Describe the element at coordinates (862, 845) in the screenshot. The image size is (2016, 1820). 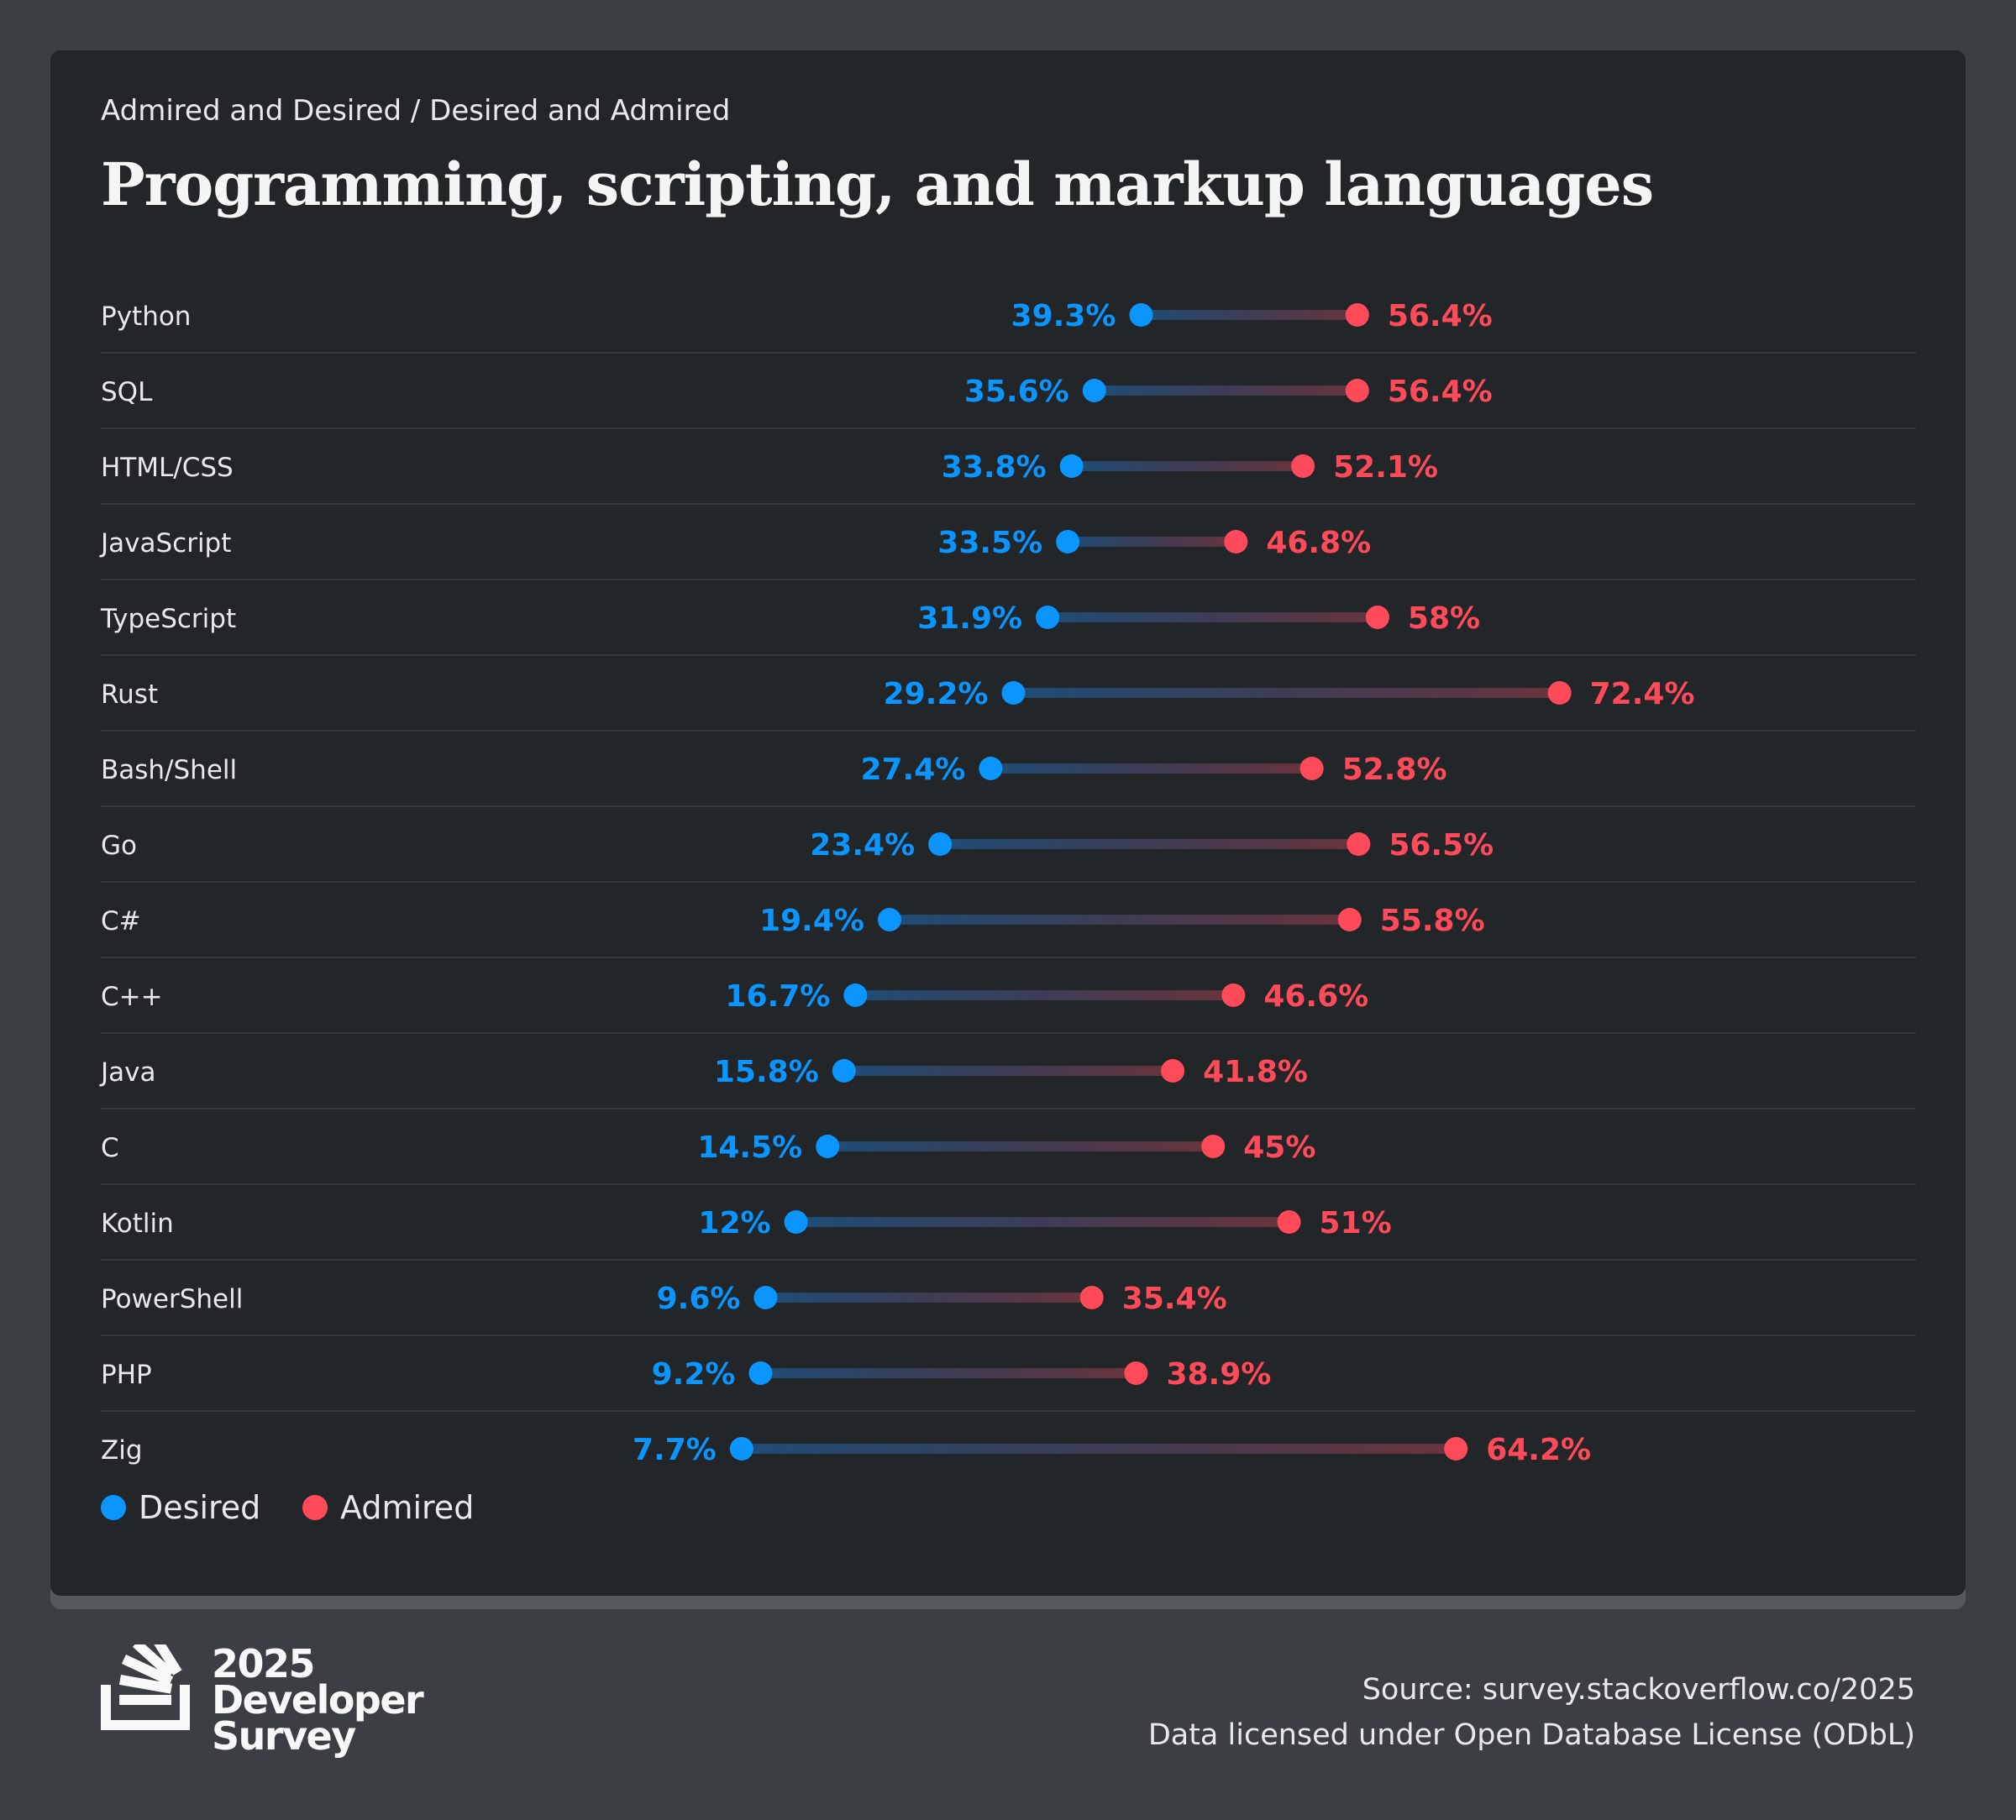
I see `desired-value-label: 23.4%` at that location.